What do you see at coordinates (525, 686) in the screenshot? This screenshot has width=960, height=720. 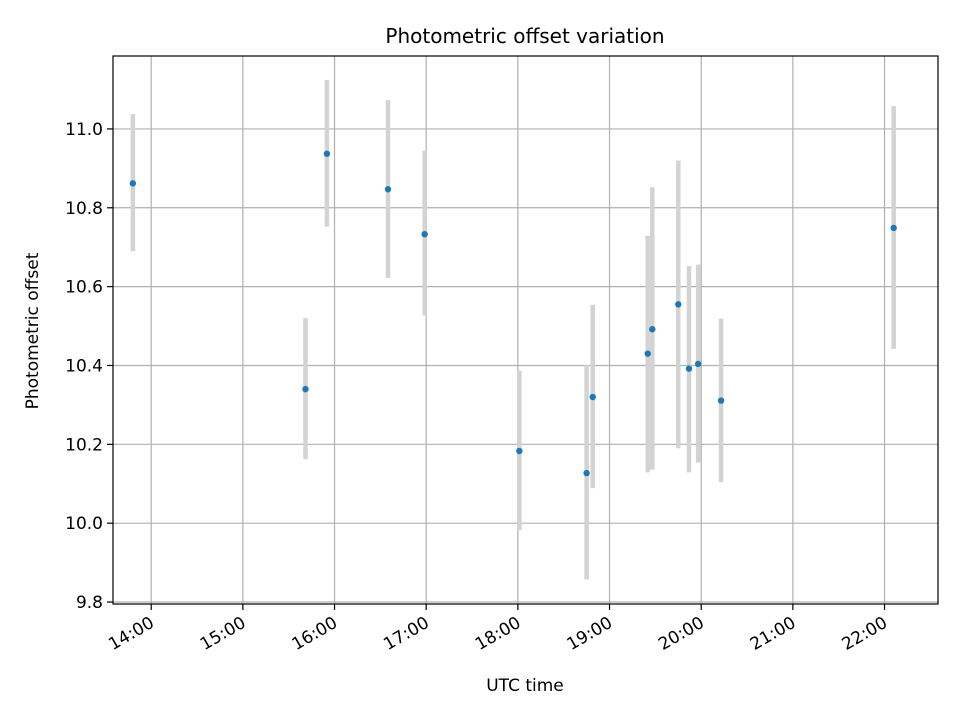 I see `x-axis-label: UTC time` at bounding box center [525, 686].